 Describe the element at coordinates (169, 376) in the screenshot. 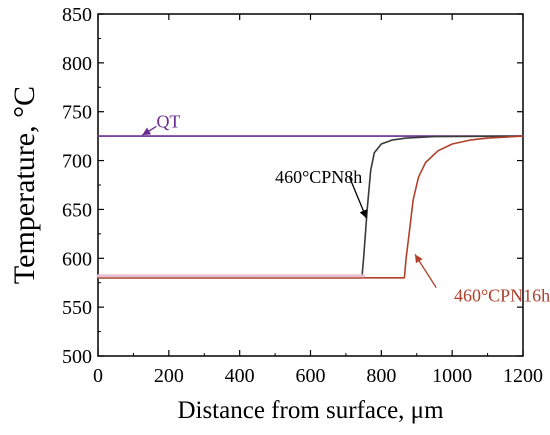

I see `x-tick-label: 200` at that location.